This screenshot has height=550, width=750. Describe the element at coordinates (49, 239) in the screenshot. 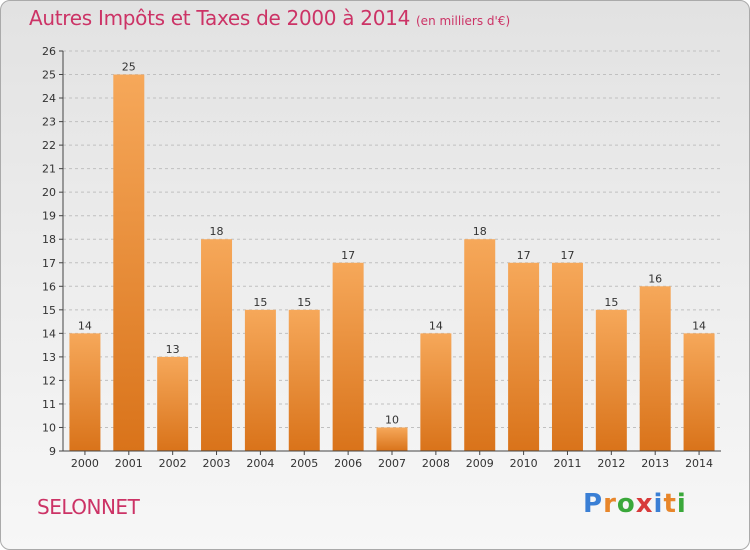

I see `y-tick-label: 18` at that location.